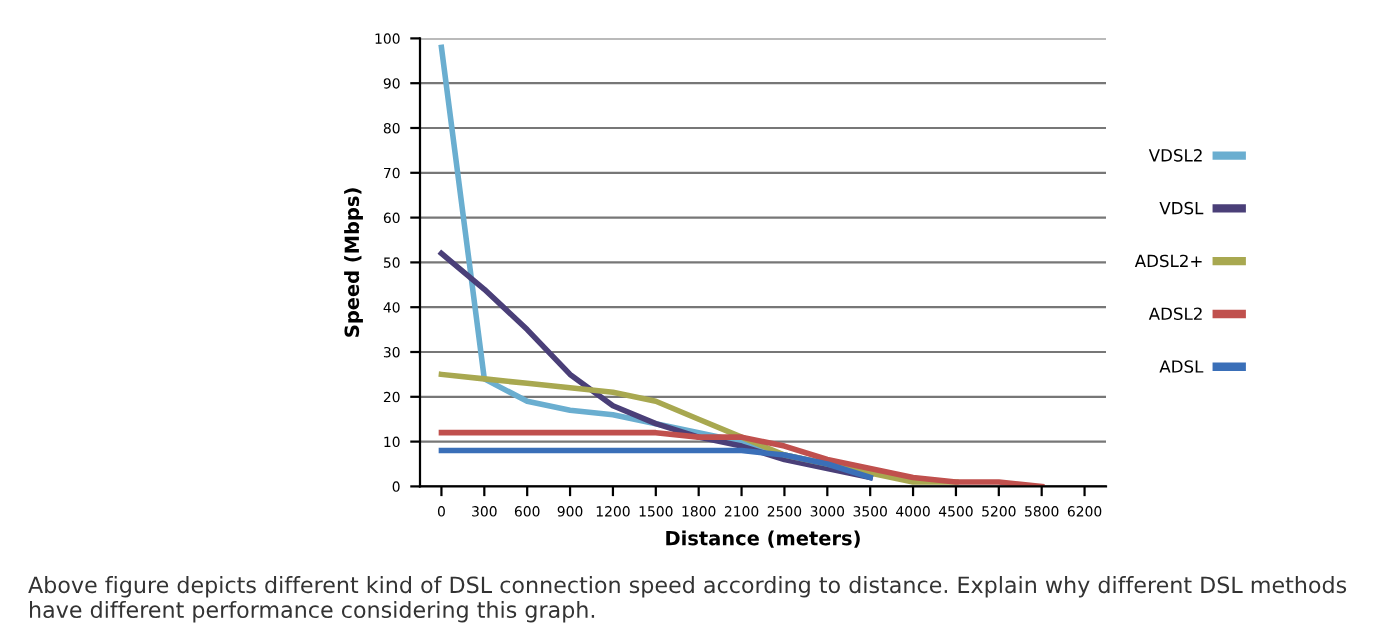 This screenshot has width=1400, height=640. Describe the element at coordinates (687, 599) in the screenshot. I see `text: Above figure depicts different kind of DSL connection speed according to distance. Explain why different DSL methods have different performance considering this graph.` at that location.